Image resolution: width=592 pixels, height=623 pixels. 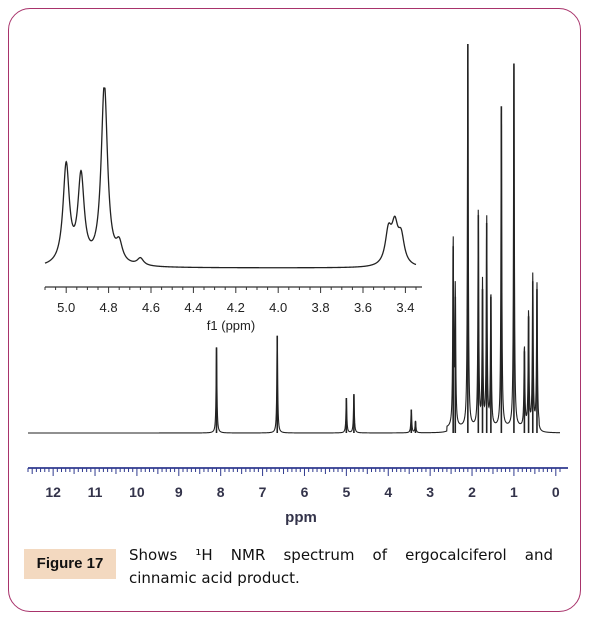 What do you see at coordinates (363, 307) in the screenshot?
I see `inset-tick-label: 3.6` at bounding box center [363, 307].